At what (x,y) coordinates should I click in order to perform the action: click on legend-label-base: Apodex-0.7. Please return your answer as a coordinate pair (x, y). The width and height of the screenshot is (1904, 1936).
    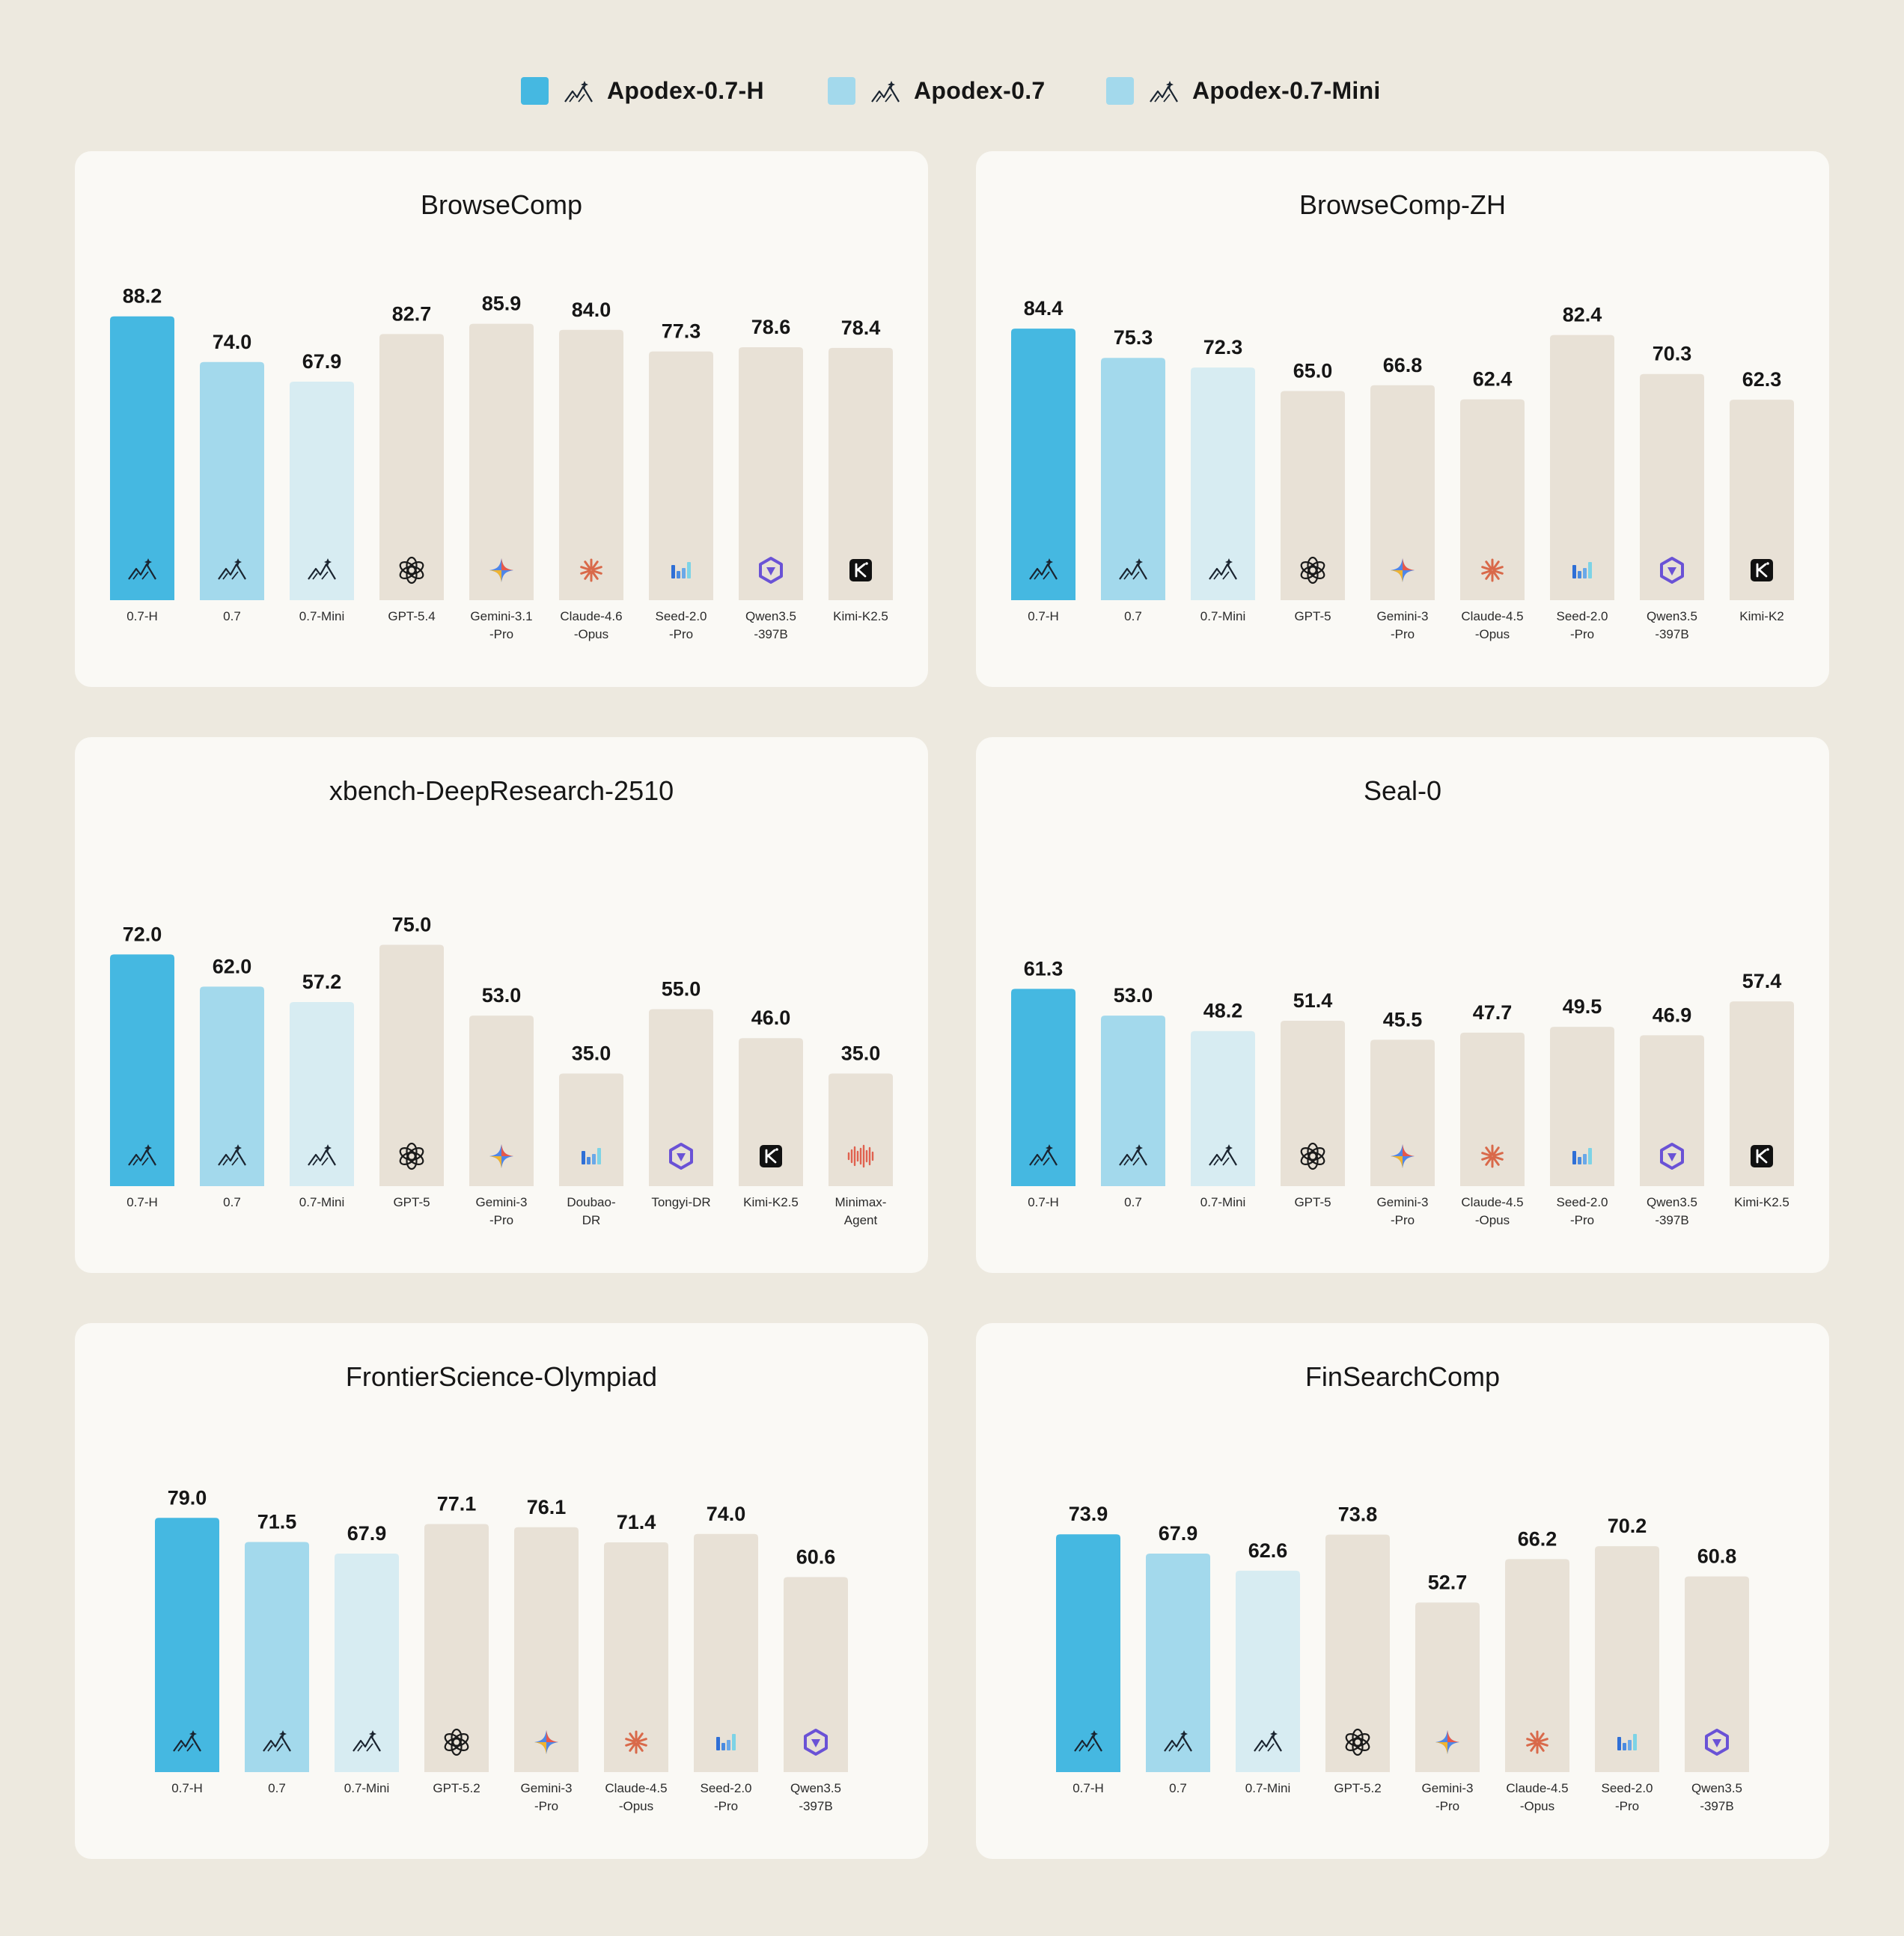
    Looking at the image, I should click on (980, 90).